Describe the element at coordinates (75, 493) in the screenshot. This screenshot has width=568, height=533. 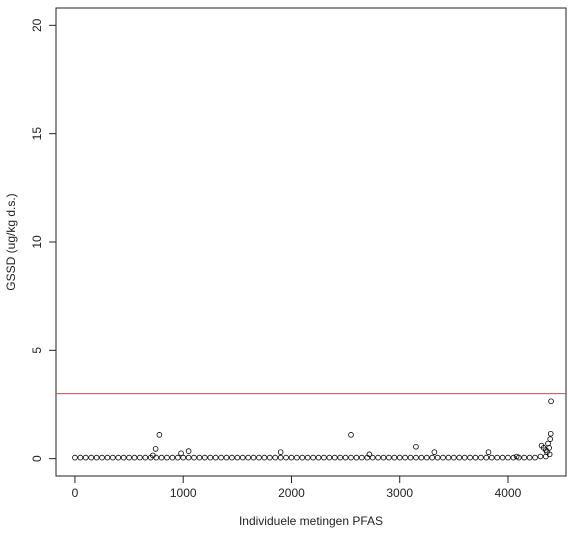
I see `x-tick-label: 0` at that location.